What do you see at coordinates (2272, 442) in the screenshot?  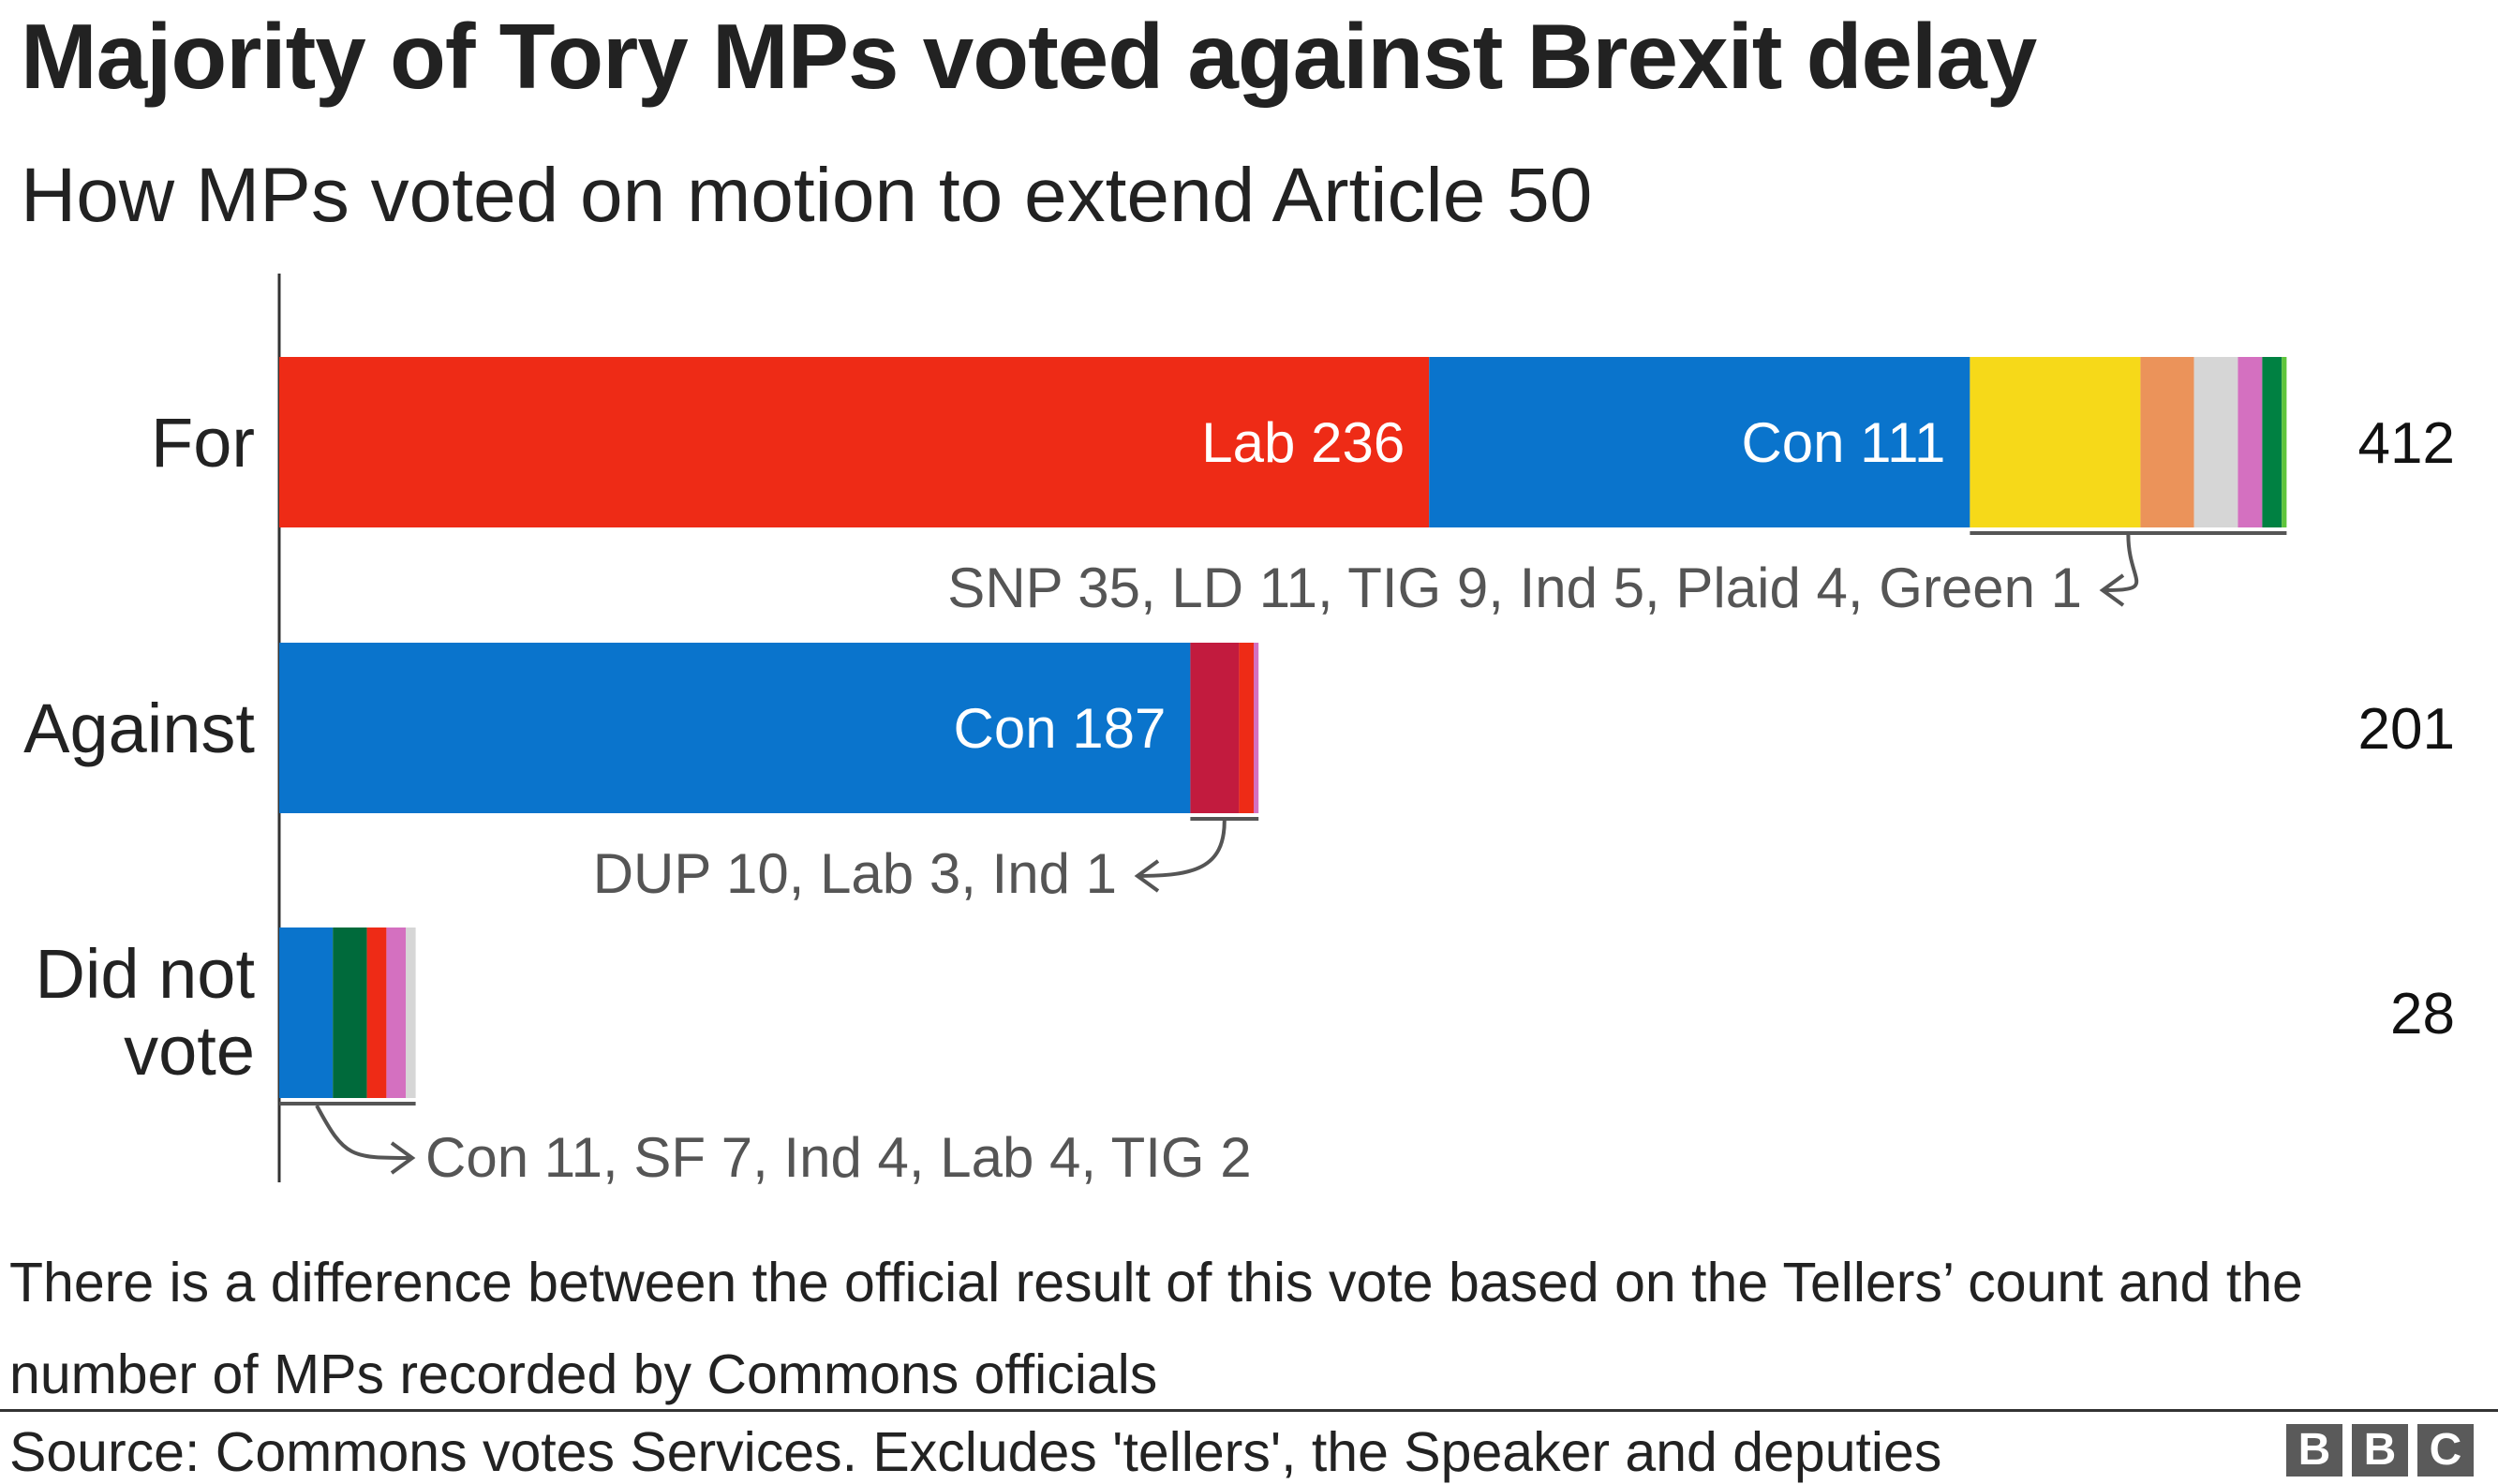 I see `bar-segment-for-plaid` at bounding box center [2272, 442].